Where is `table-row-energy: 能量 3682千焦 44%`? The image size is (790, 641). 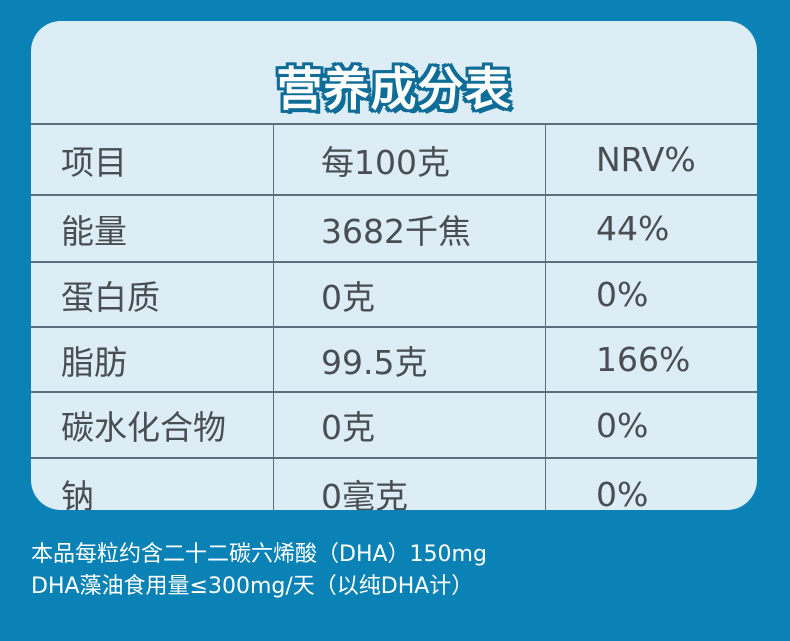
table-row-energy: 能量 3682千焦 44% is located at coordinates (394, 227).